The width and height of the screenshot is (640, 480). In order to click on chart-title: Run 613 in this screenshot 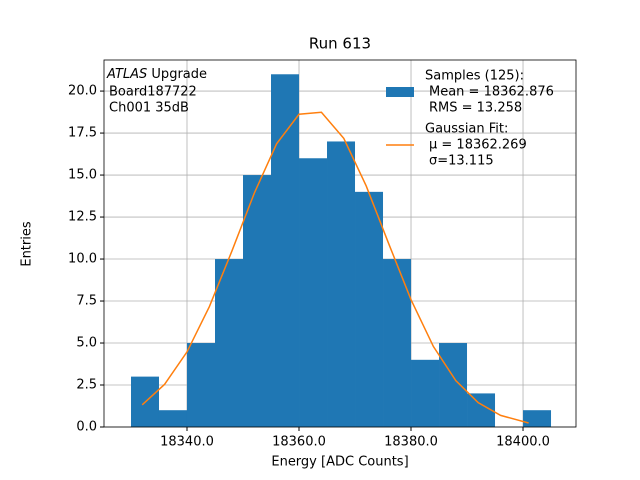, I will do `click(340, 44)`.